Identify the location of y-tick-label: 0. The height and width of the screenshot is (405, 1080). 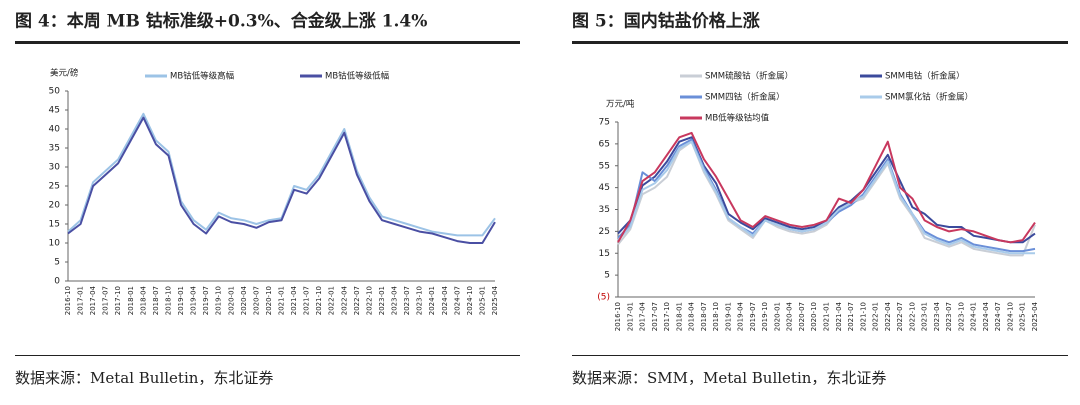
(57, 282).